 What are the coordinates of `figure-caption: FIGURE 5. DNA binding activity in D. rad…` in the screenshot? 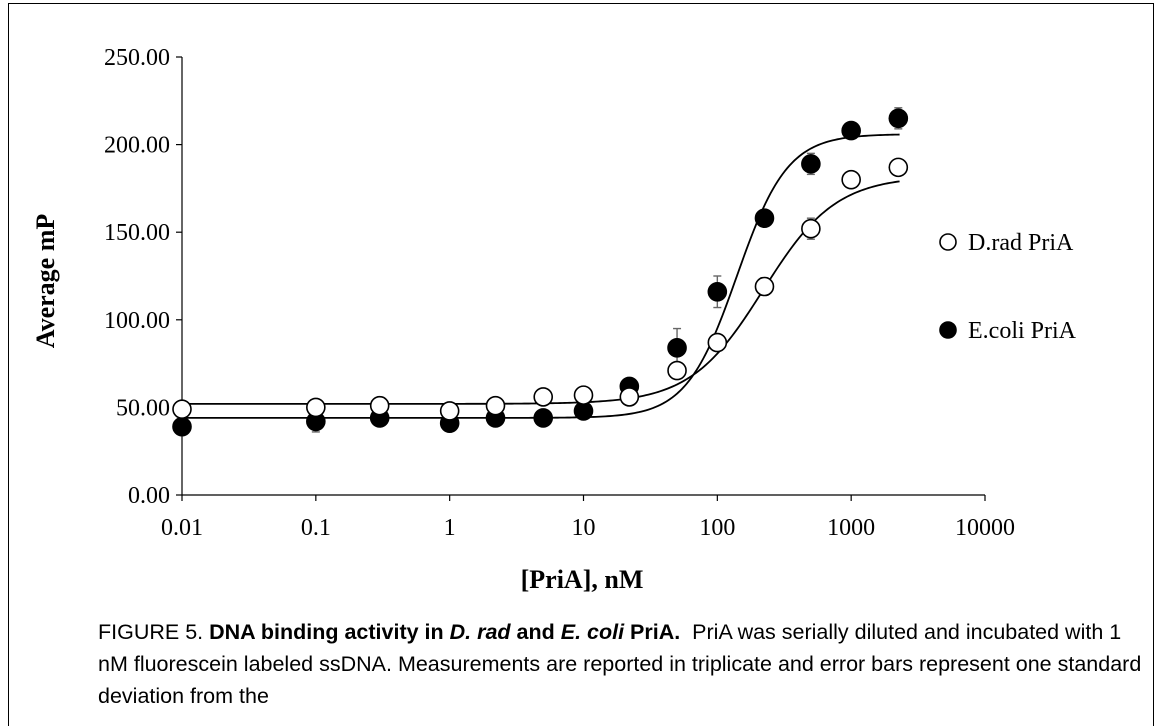 It's located at (623, 668).